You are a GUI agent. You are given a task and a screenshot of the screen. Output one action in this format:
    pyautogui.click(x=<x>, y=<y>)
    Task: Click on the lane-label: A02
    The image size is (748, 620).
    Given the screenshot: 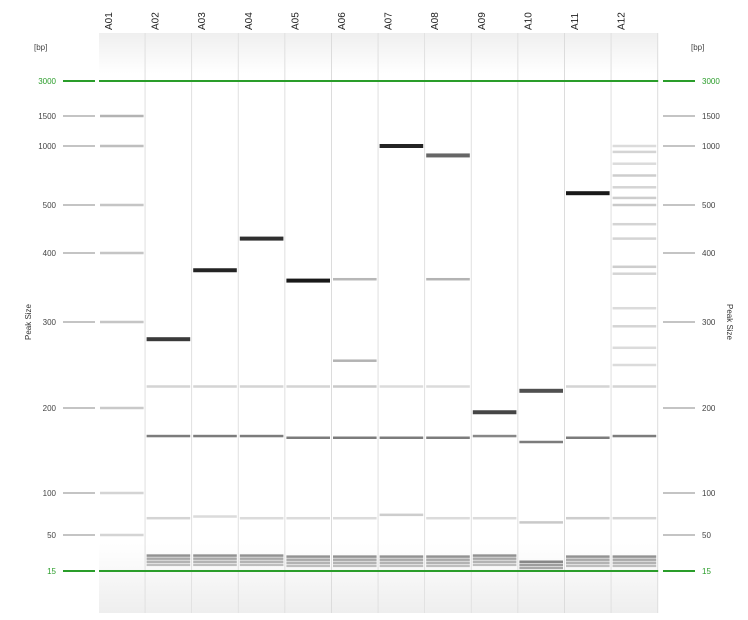 What is the action you would take?
    pyautogui.click(x=156, y=21)
    